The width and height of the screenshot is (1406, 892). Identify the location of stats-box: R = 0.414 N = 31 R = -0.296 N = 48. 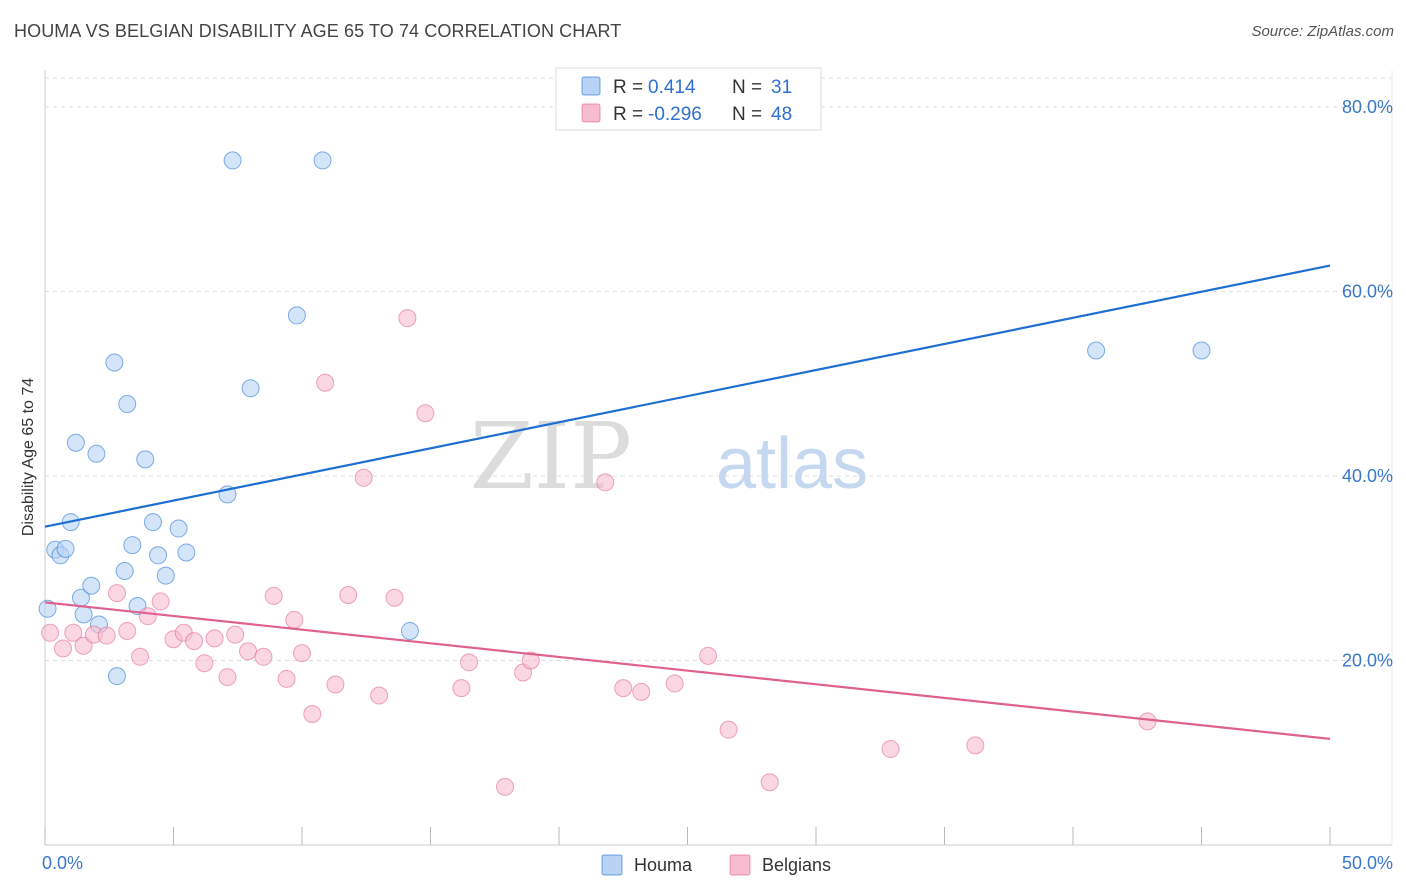
(688, 99).